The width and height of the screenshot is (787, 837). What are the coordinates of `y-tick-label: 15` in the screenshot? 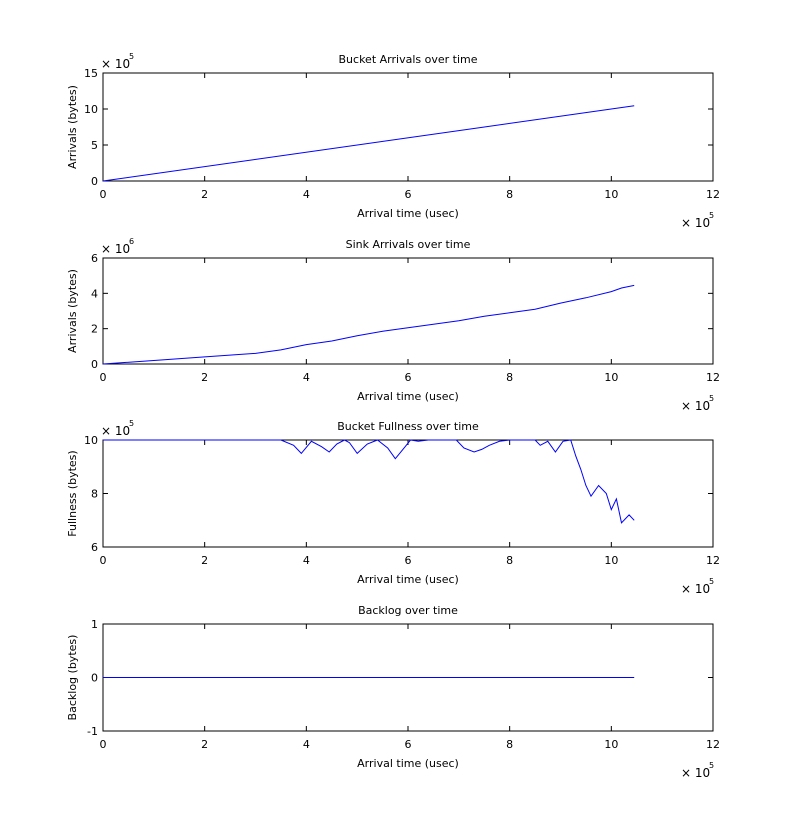 It's located at (91, 73).